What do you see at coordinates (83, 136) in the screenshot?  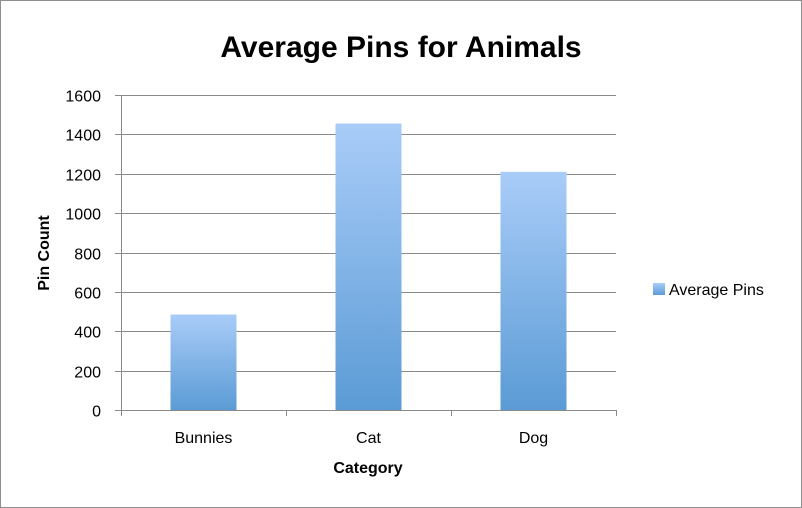 I see `y-tick-label: 1400` at bounding box center [83, 136].